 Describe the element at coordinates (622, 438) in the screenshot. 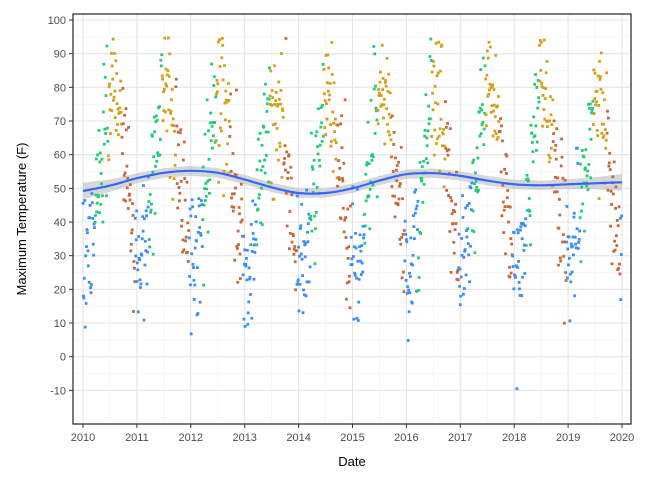

I see `x-tick-label: 2020` at that location.